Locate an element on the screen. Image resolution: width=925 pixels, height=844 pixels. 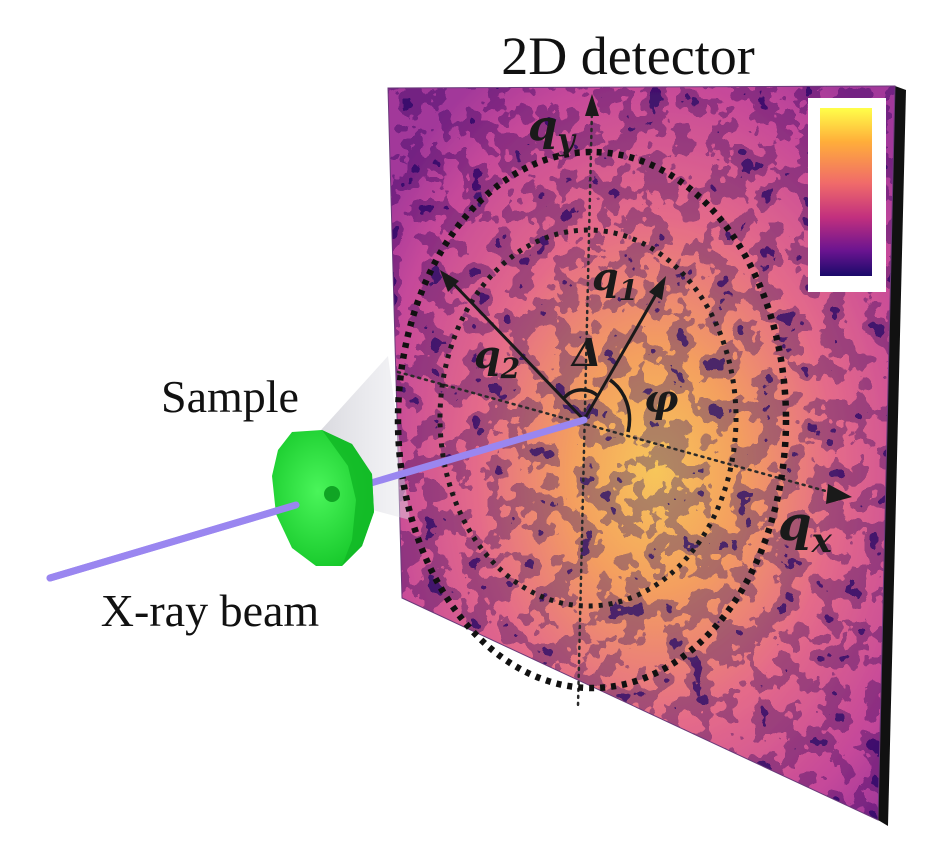
qx-label: qx is located at coordinates (805, 528).